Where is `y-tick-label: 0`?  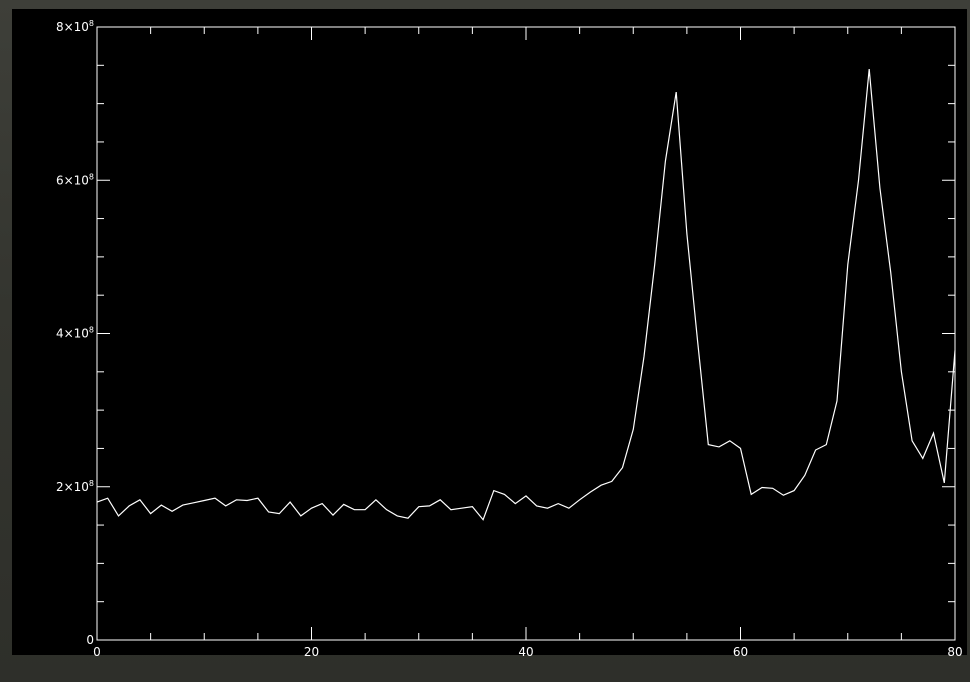
y-tick-label: 0 is located at coordinates (90, 640).